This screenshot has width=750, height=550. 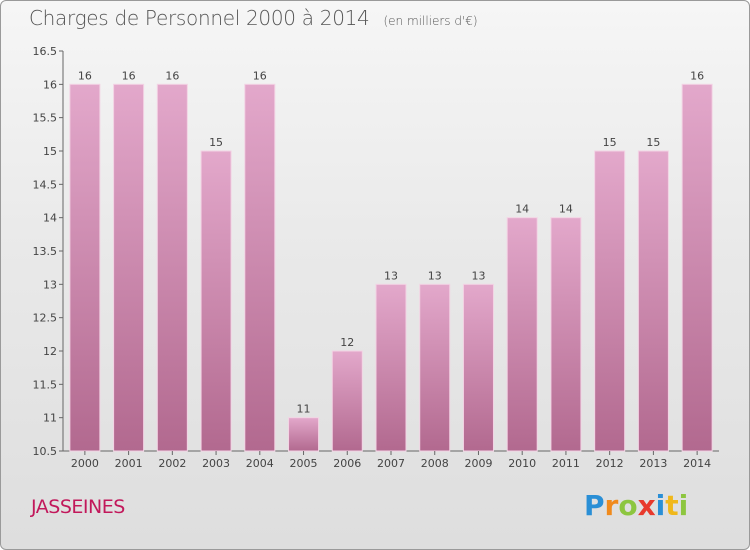 I want to click on x-tick-label: 2014, so click(x=697, y=463).